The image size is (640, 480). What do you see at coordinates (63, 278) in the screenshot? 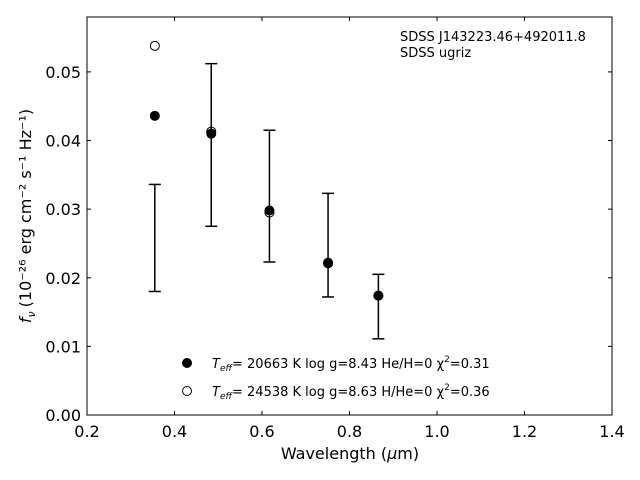
I see `y-tick-label: 0.02` at bounding box center [63, 278].